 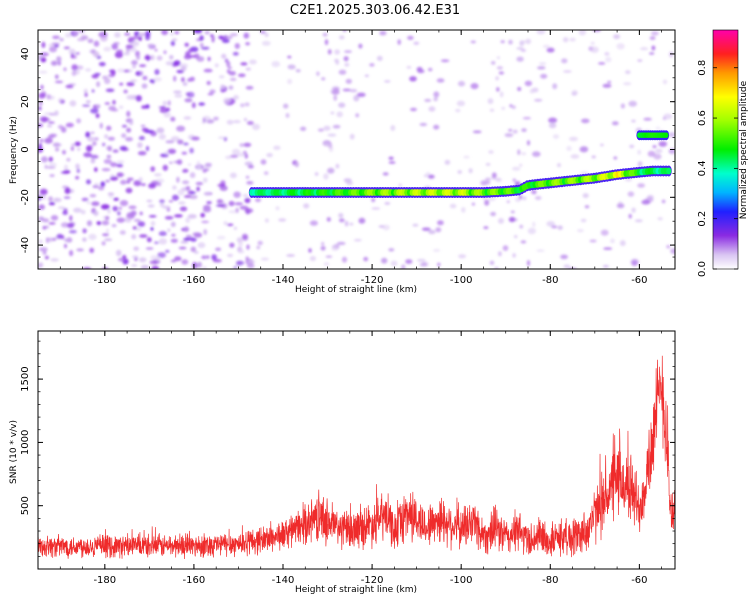 I want to click on colorbar-tick-label: 0.6, so click(x=702, y=118).